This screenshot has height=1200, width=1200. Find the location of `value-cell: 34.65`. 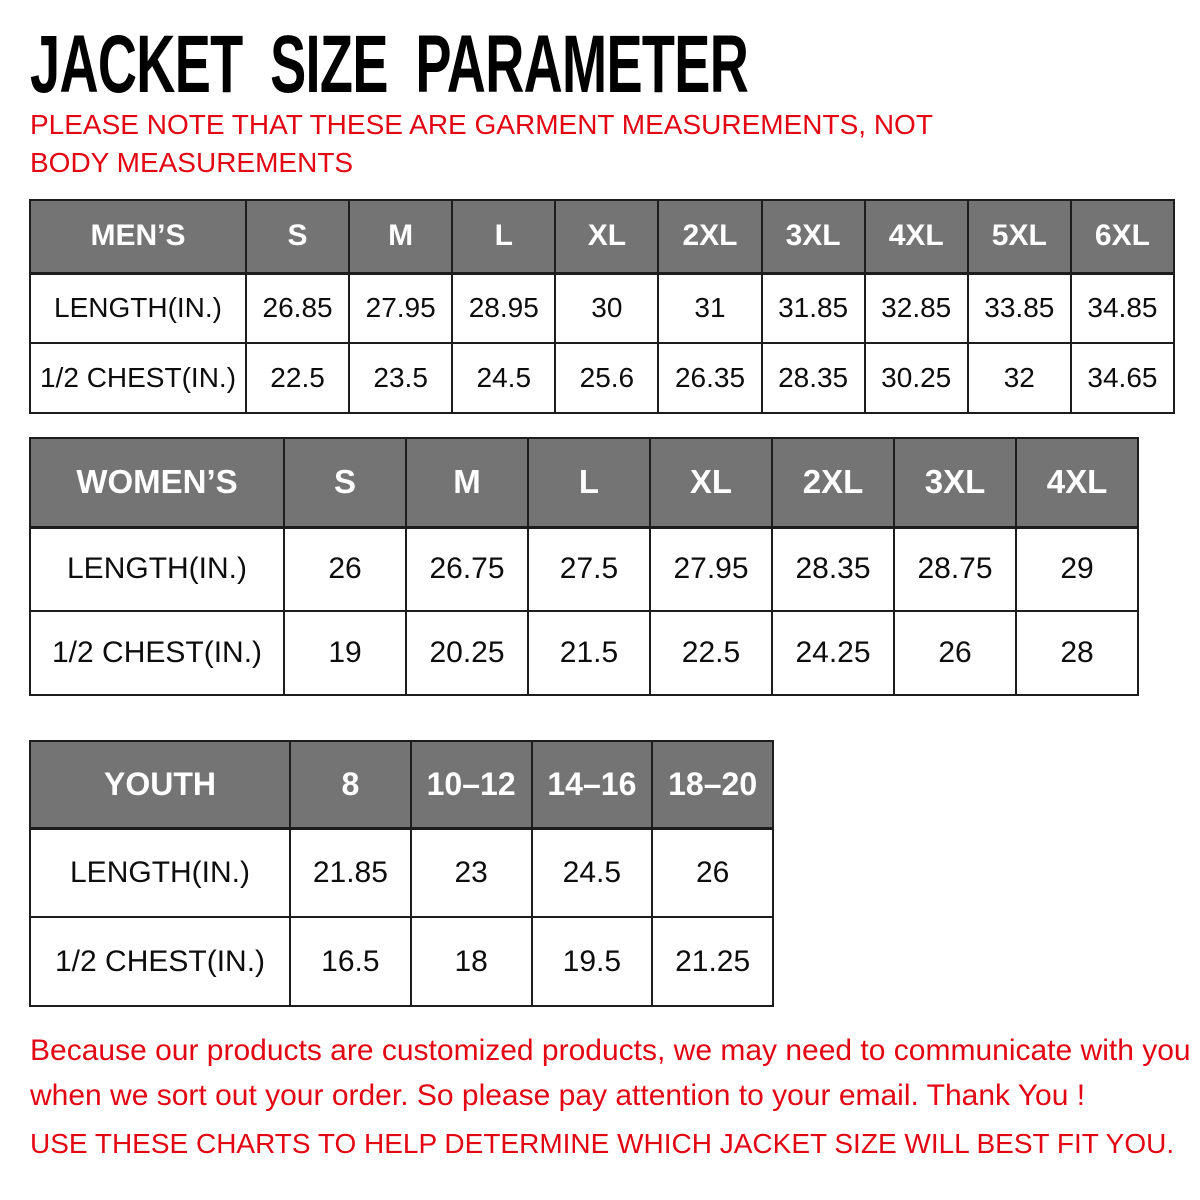

value-cell: 34.65 is located at coordinates (1122, 378).